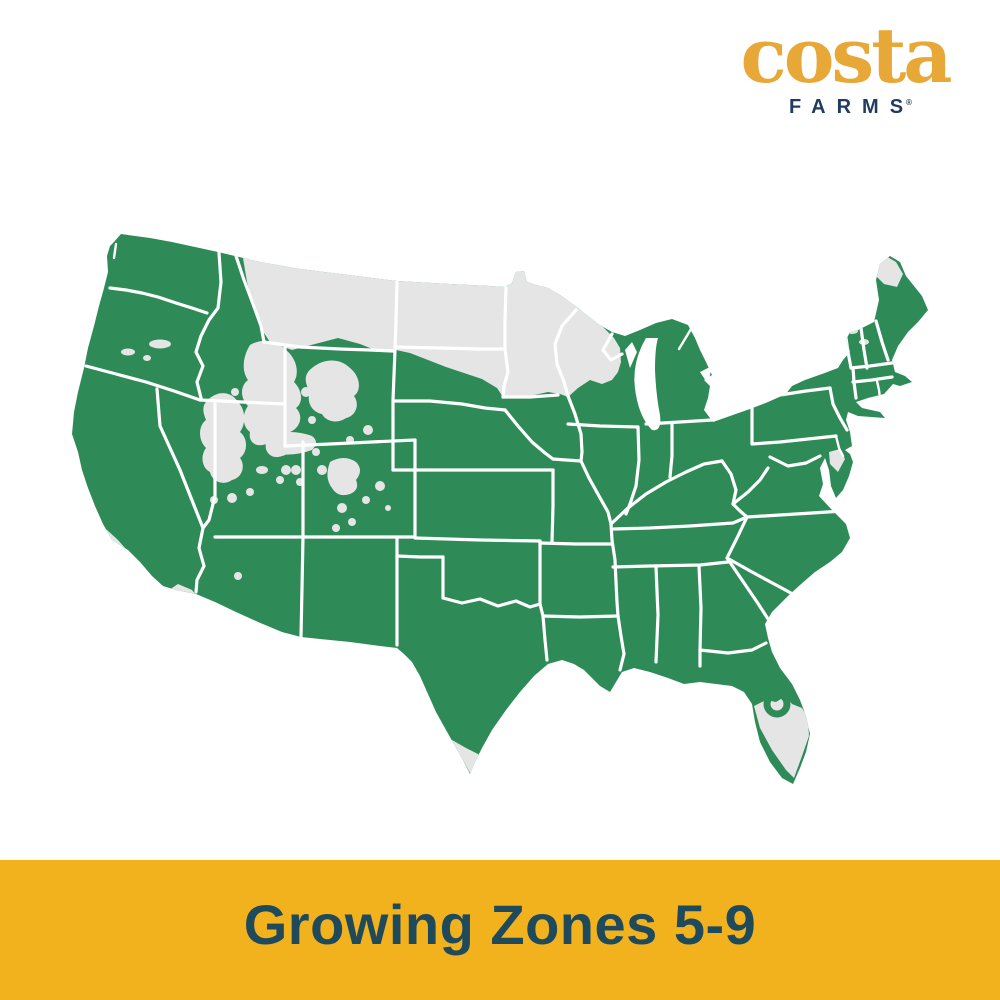 Image resolution: width=1000 pixels, height=1000 pixels. Describe the element at coordinates (115, 251) in the screenshot. I see `puget-sound` at that location.